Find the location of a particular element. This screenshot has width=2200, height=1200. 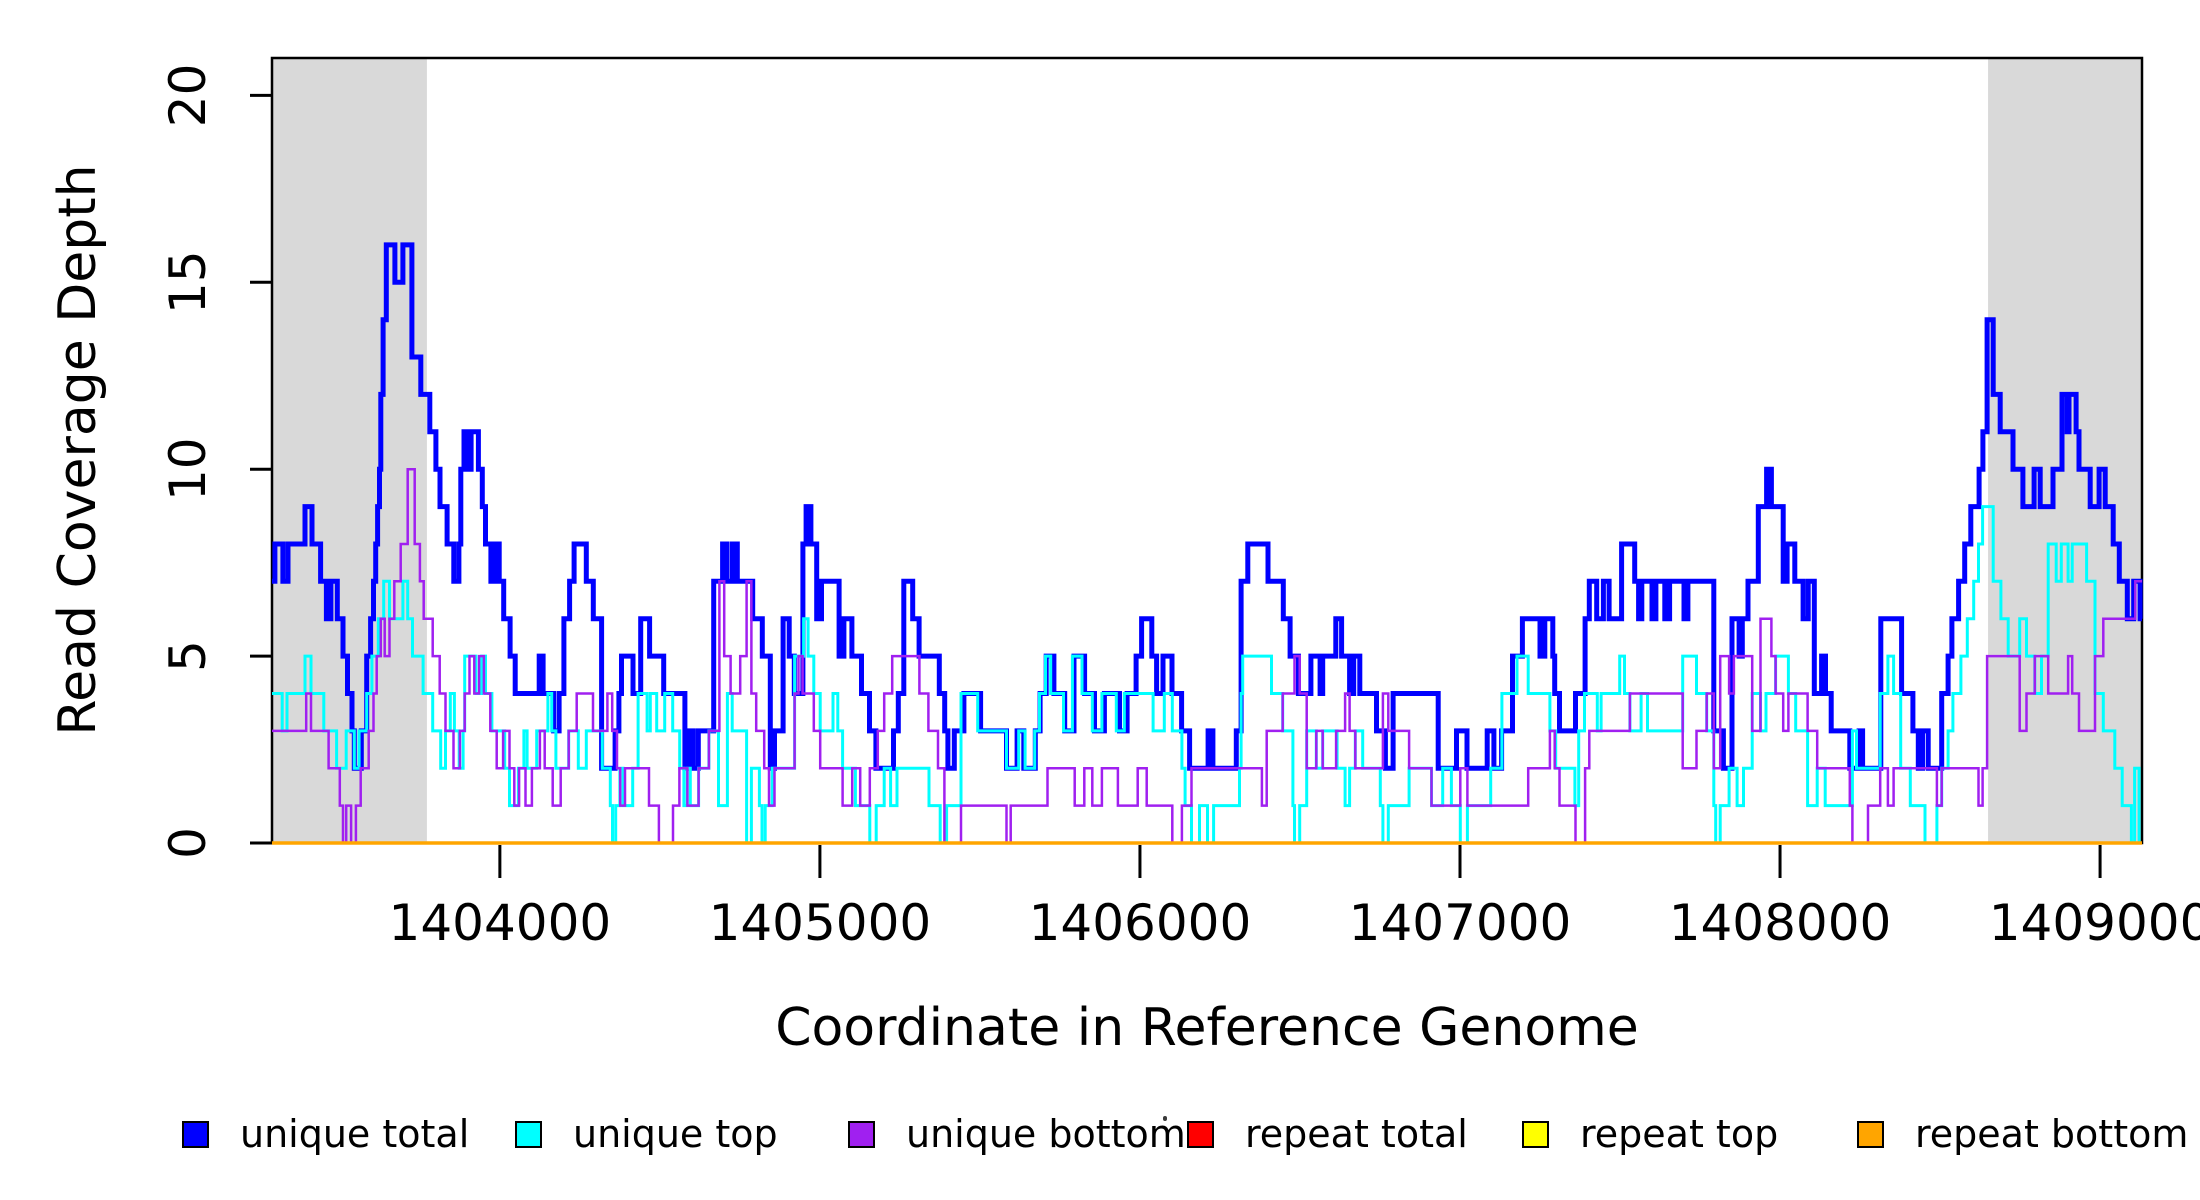

legend-item-unique-top: unique top is located at coordinates (646, 1134).